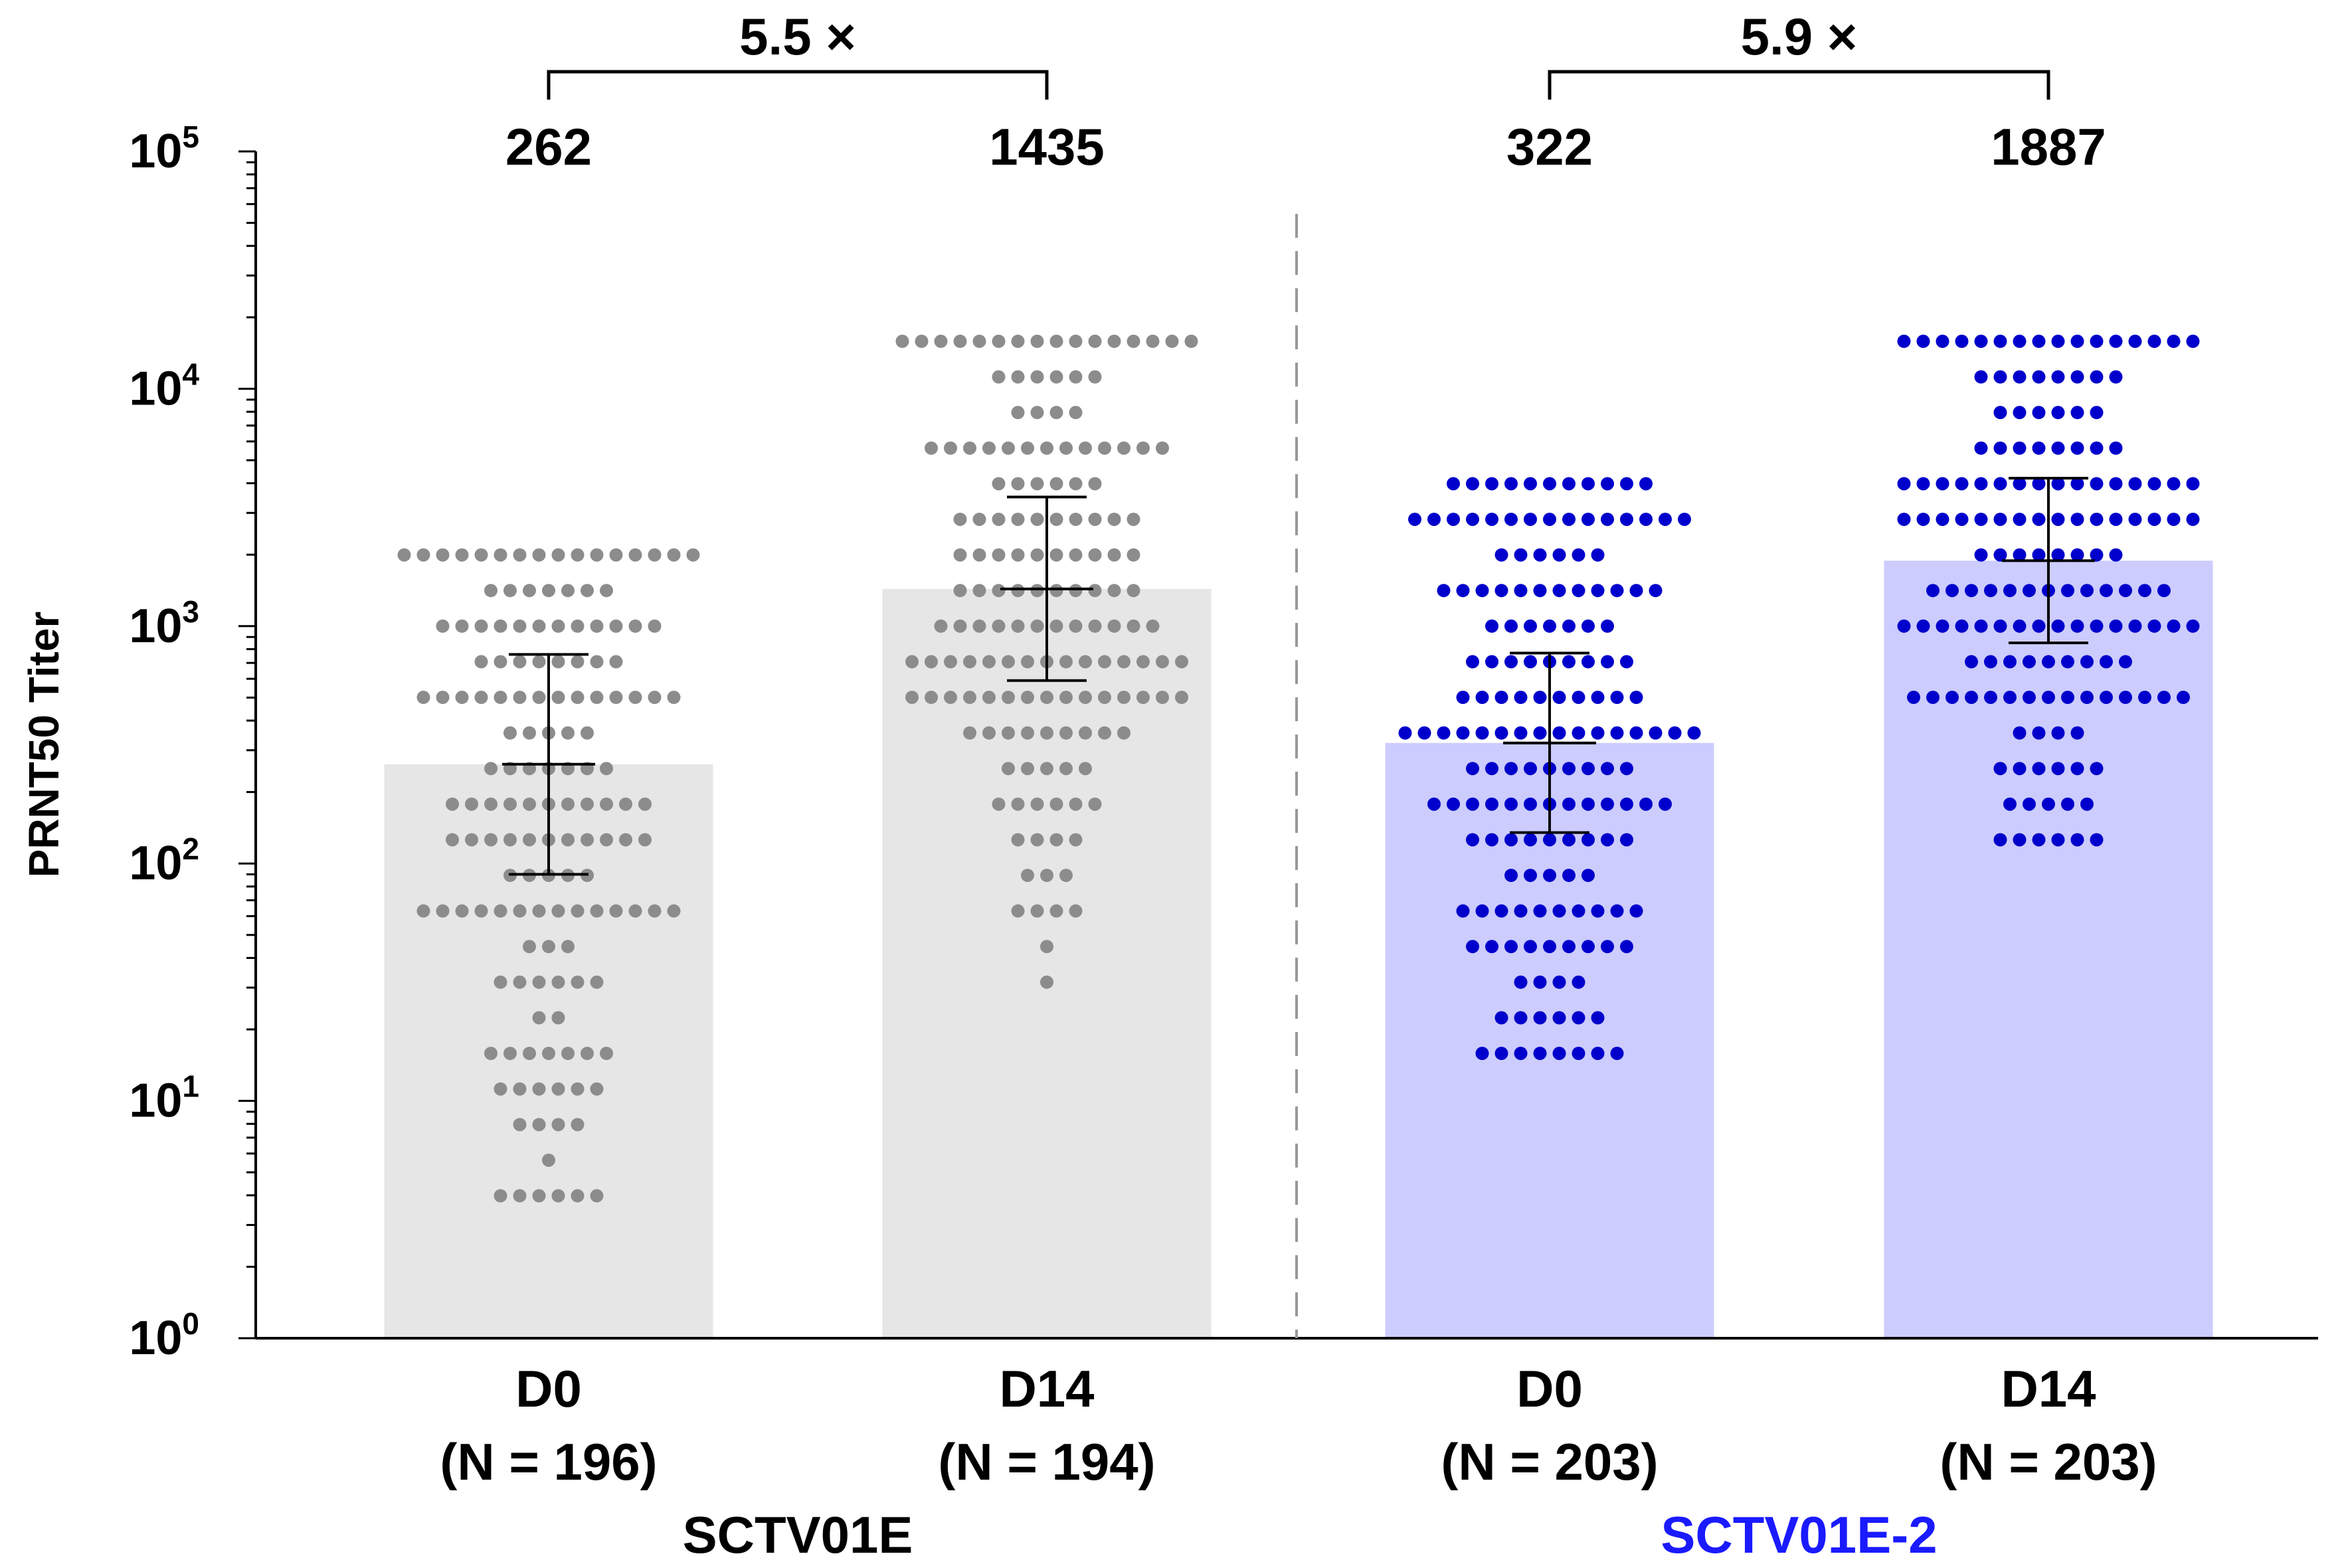 The height and width of the screenshot is (1568, 2348). What do you see at coordinates (155, 863) in the screenshot?
I see `y-tick-base: 10` at bounding box center [155, 863].